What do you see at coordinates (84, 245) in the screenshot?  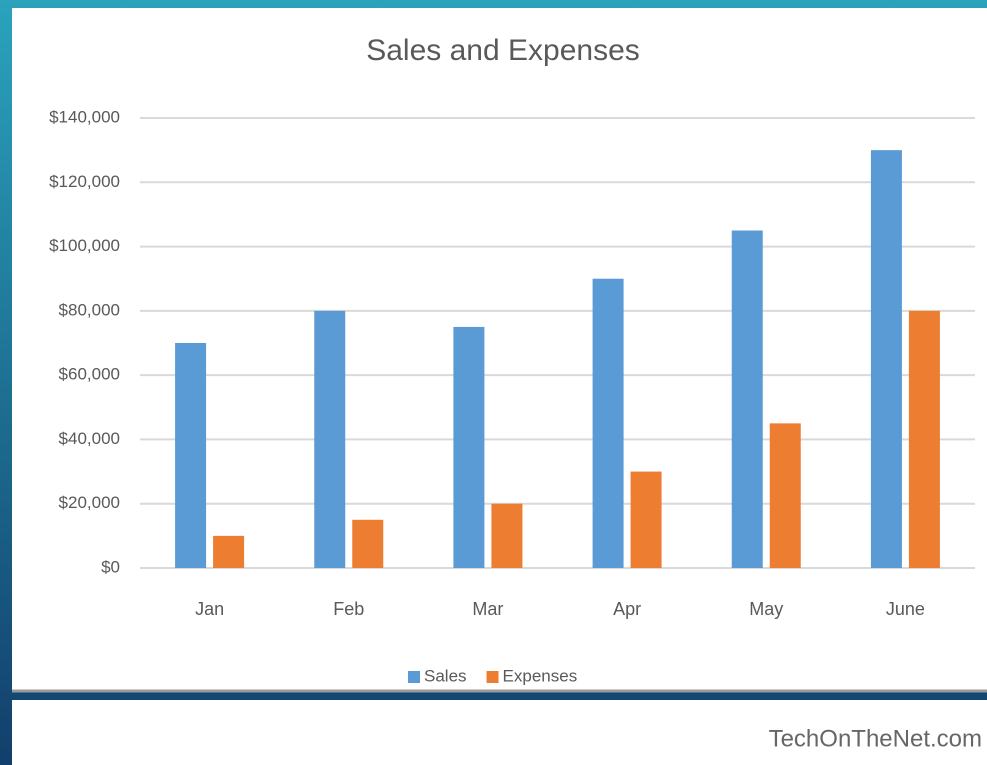 I see `y-tick-label: $100,000` at bounding box center [84, 245].